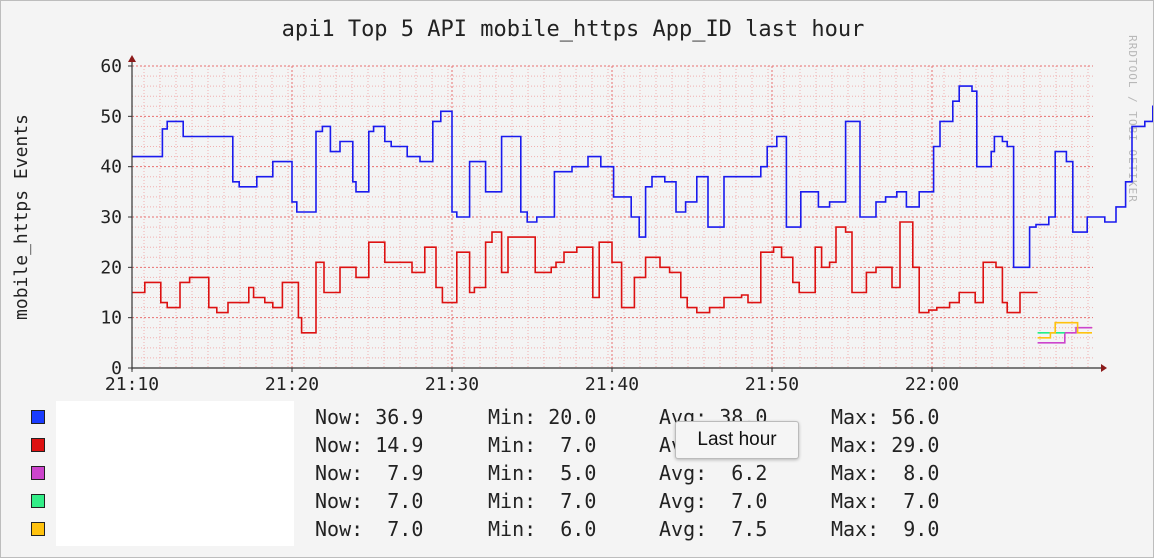 The height and width of the screenshot is (558, 1154). I want to click on y-axis-label: mobile_https Events, so click(21, 217).